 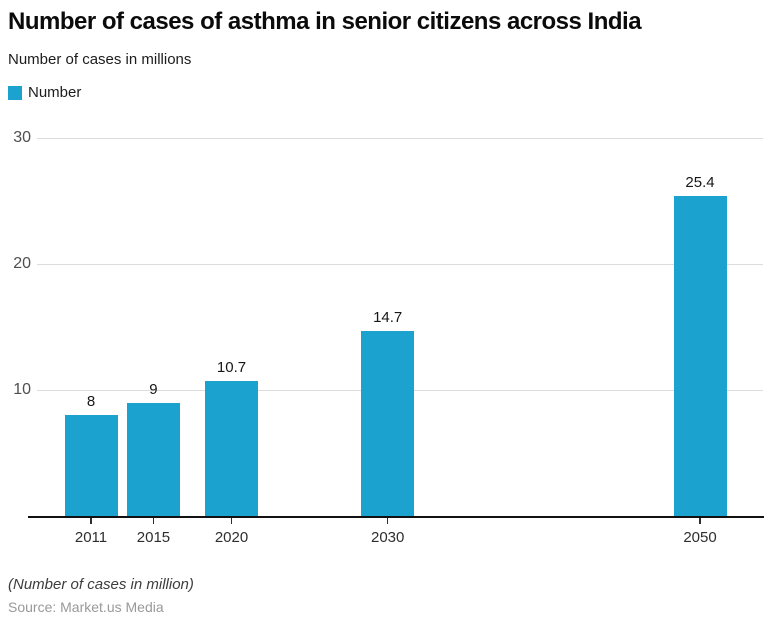 I want to click on bar-value-label: 10.7, so click(x=231, y=368).